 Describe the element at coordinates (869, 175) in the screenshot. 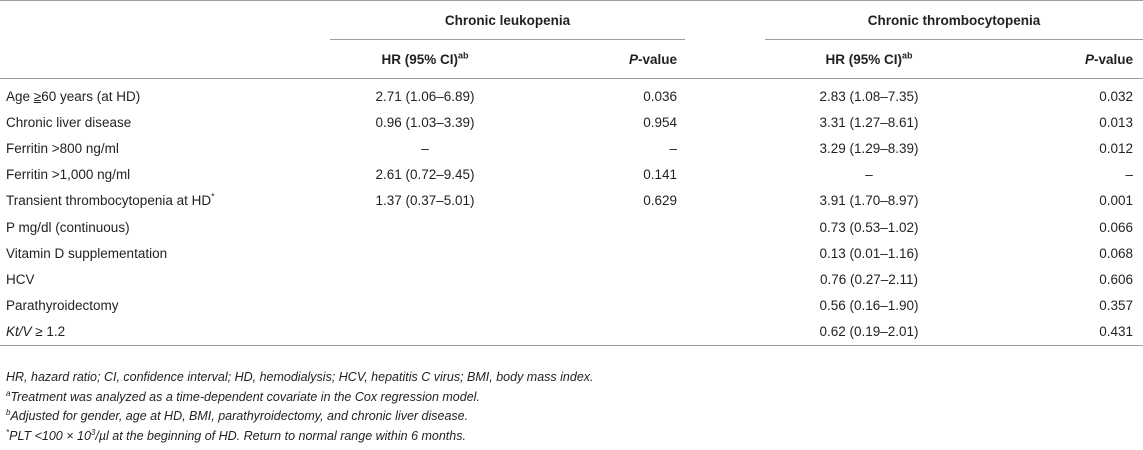

I see `cell-hr-right: –` at that location.